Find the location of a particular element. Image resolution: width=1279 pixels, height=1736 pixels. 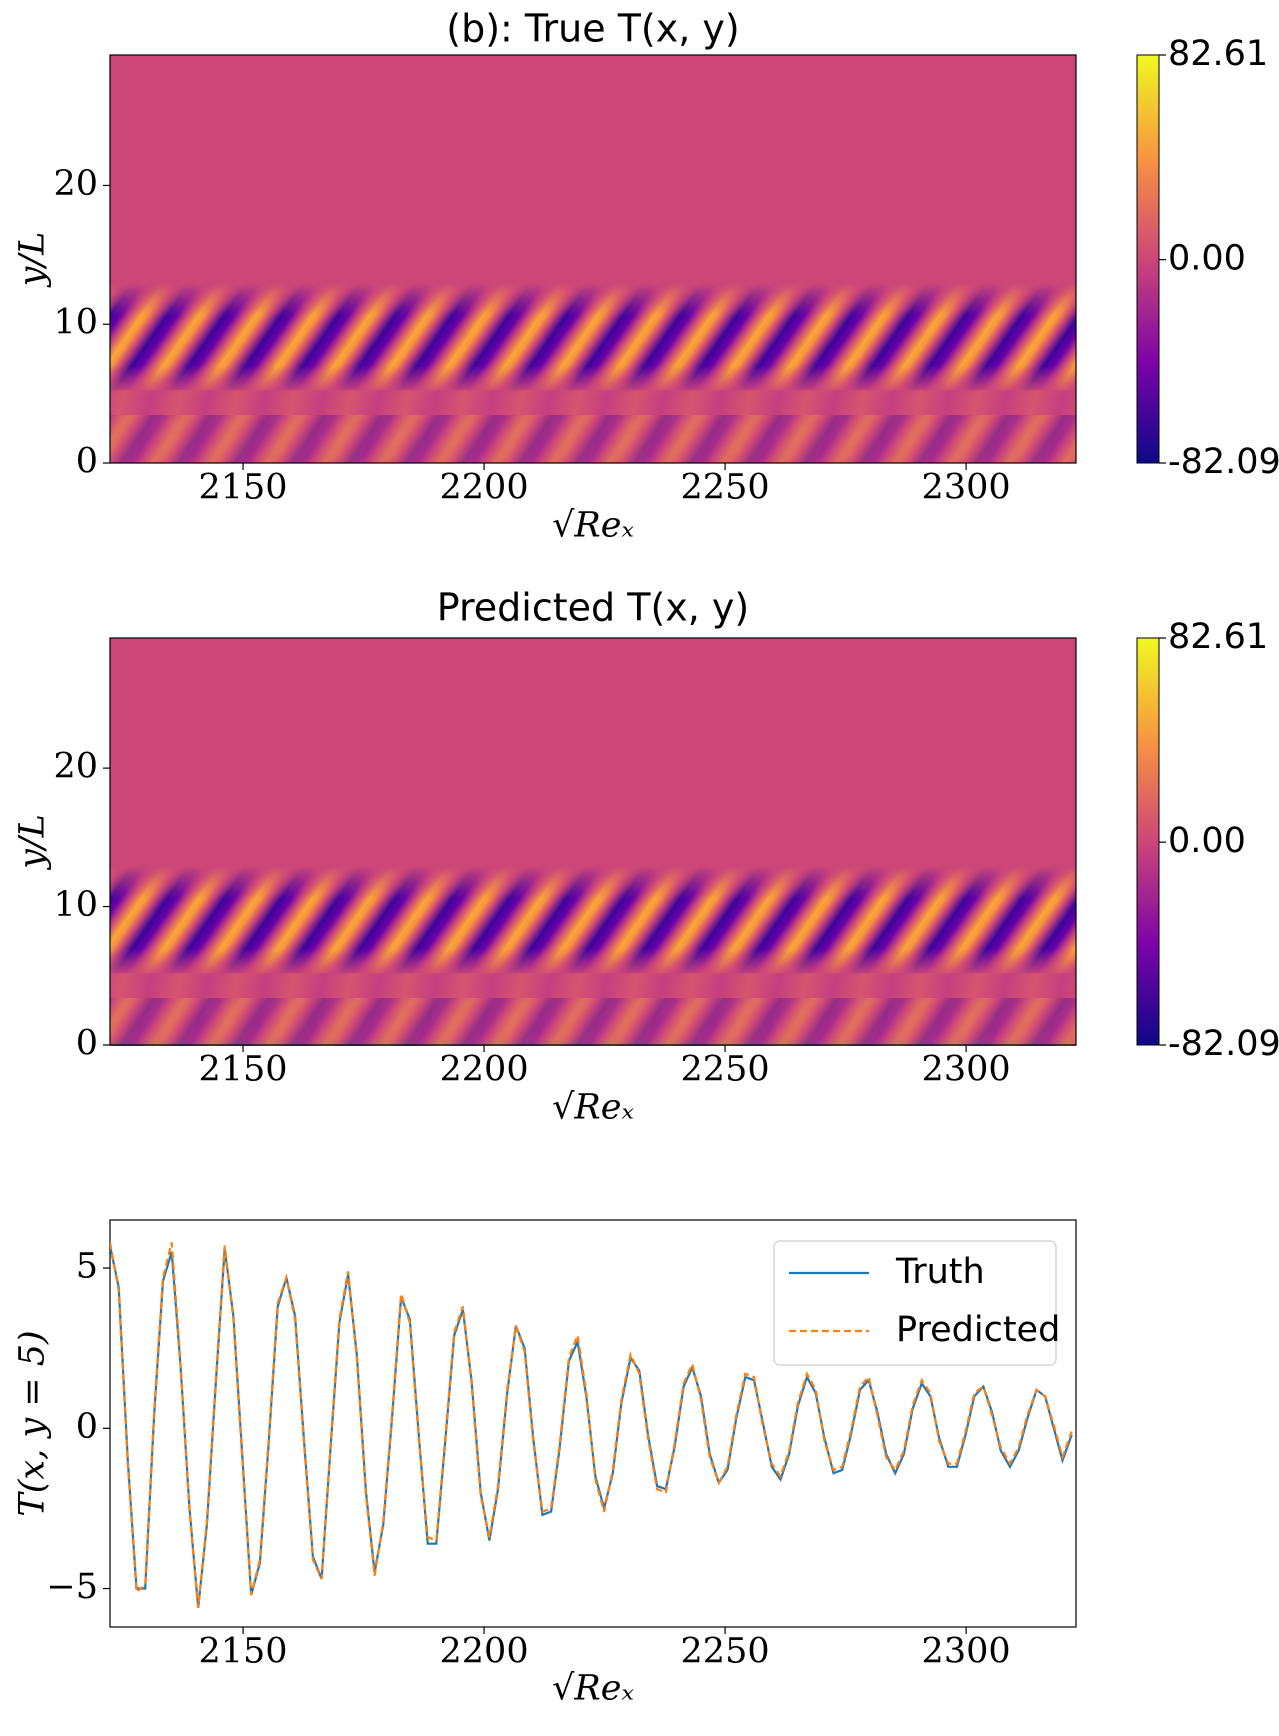

y-tick-label: −5 is located at coordinates (72, 1587).